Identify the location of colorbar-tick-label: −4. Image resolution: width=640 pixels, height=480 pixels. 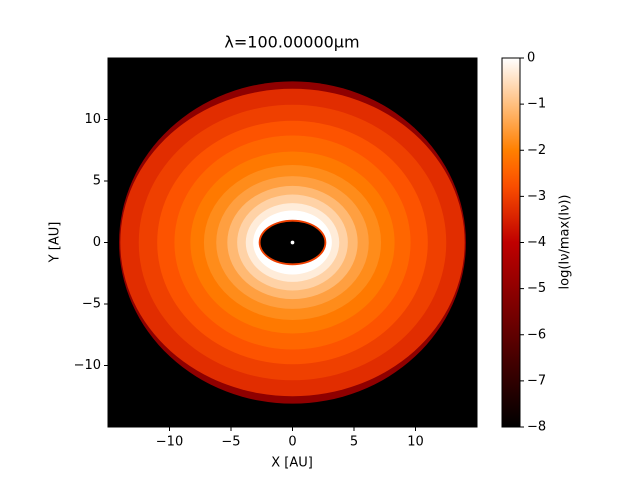
(536, 242).